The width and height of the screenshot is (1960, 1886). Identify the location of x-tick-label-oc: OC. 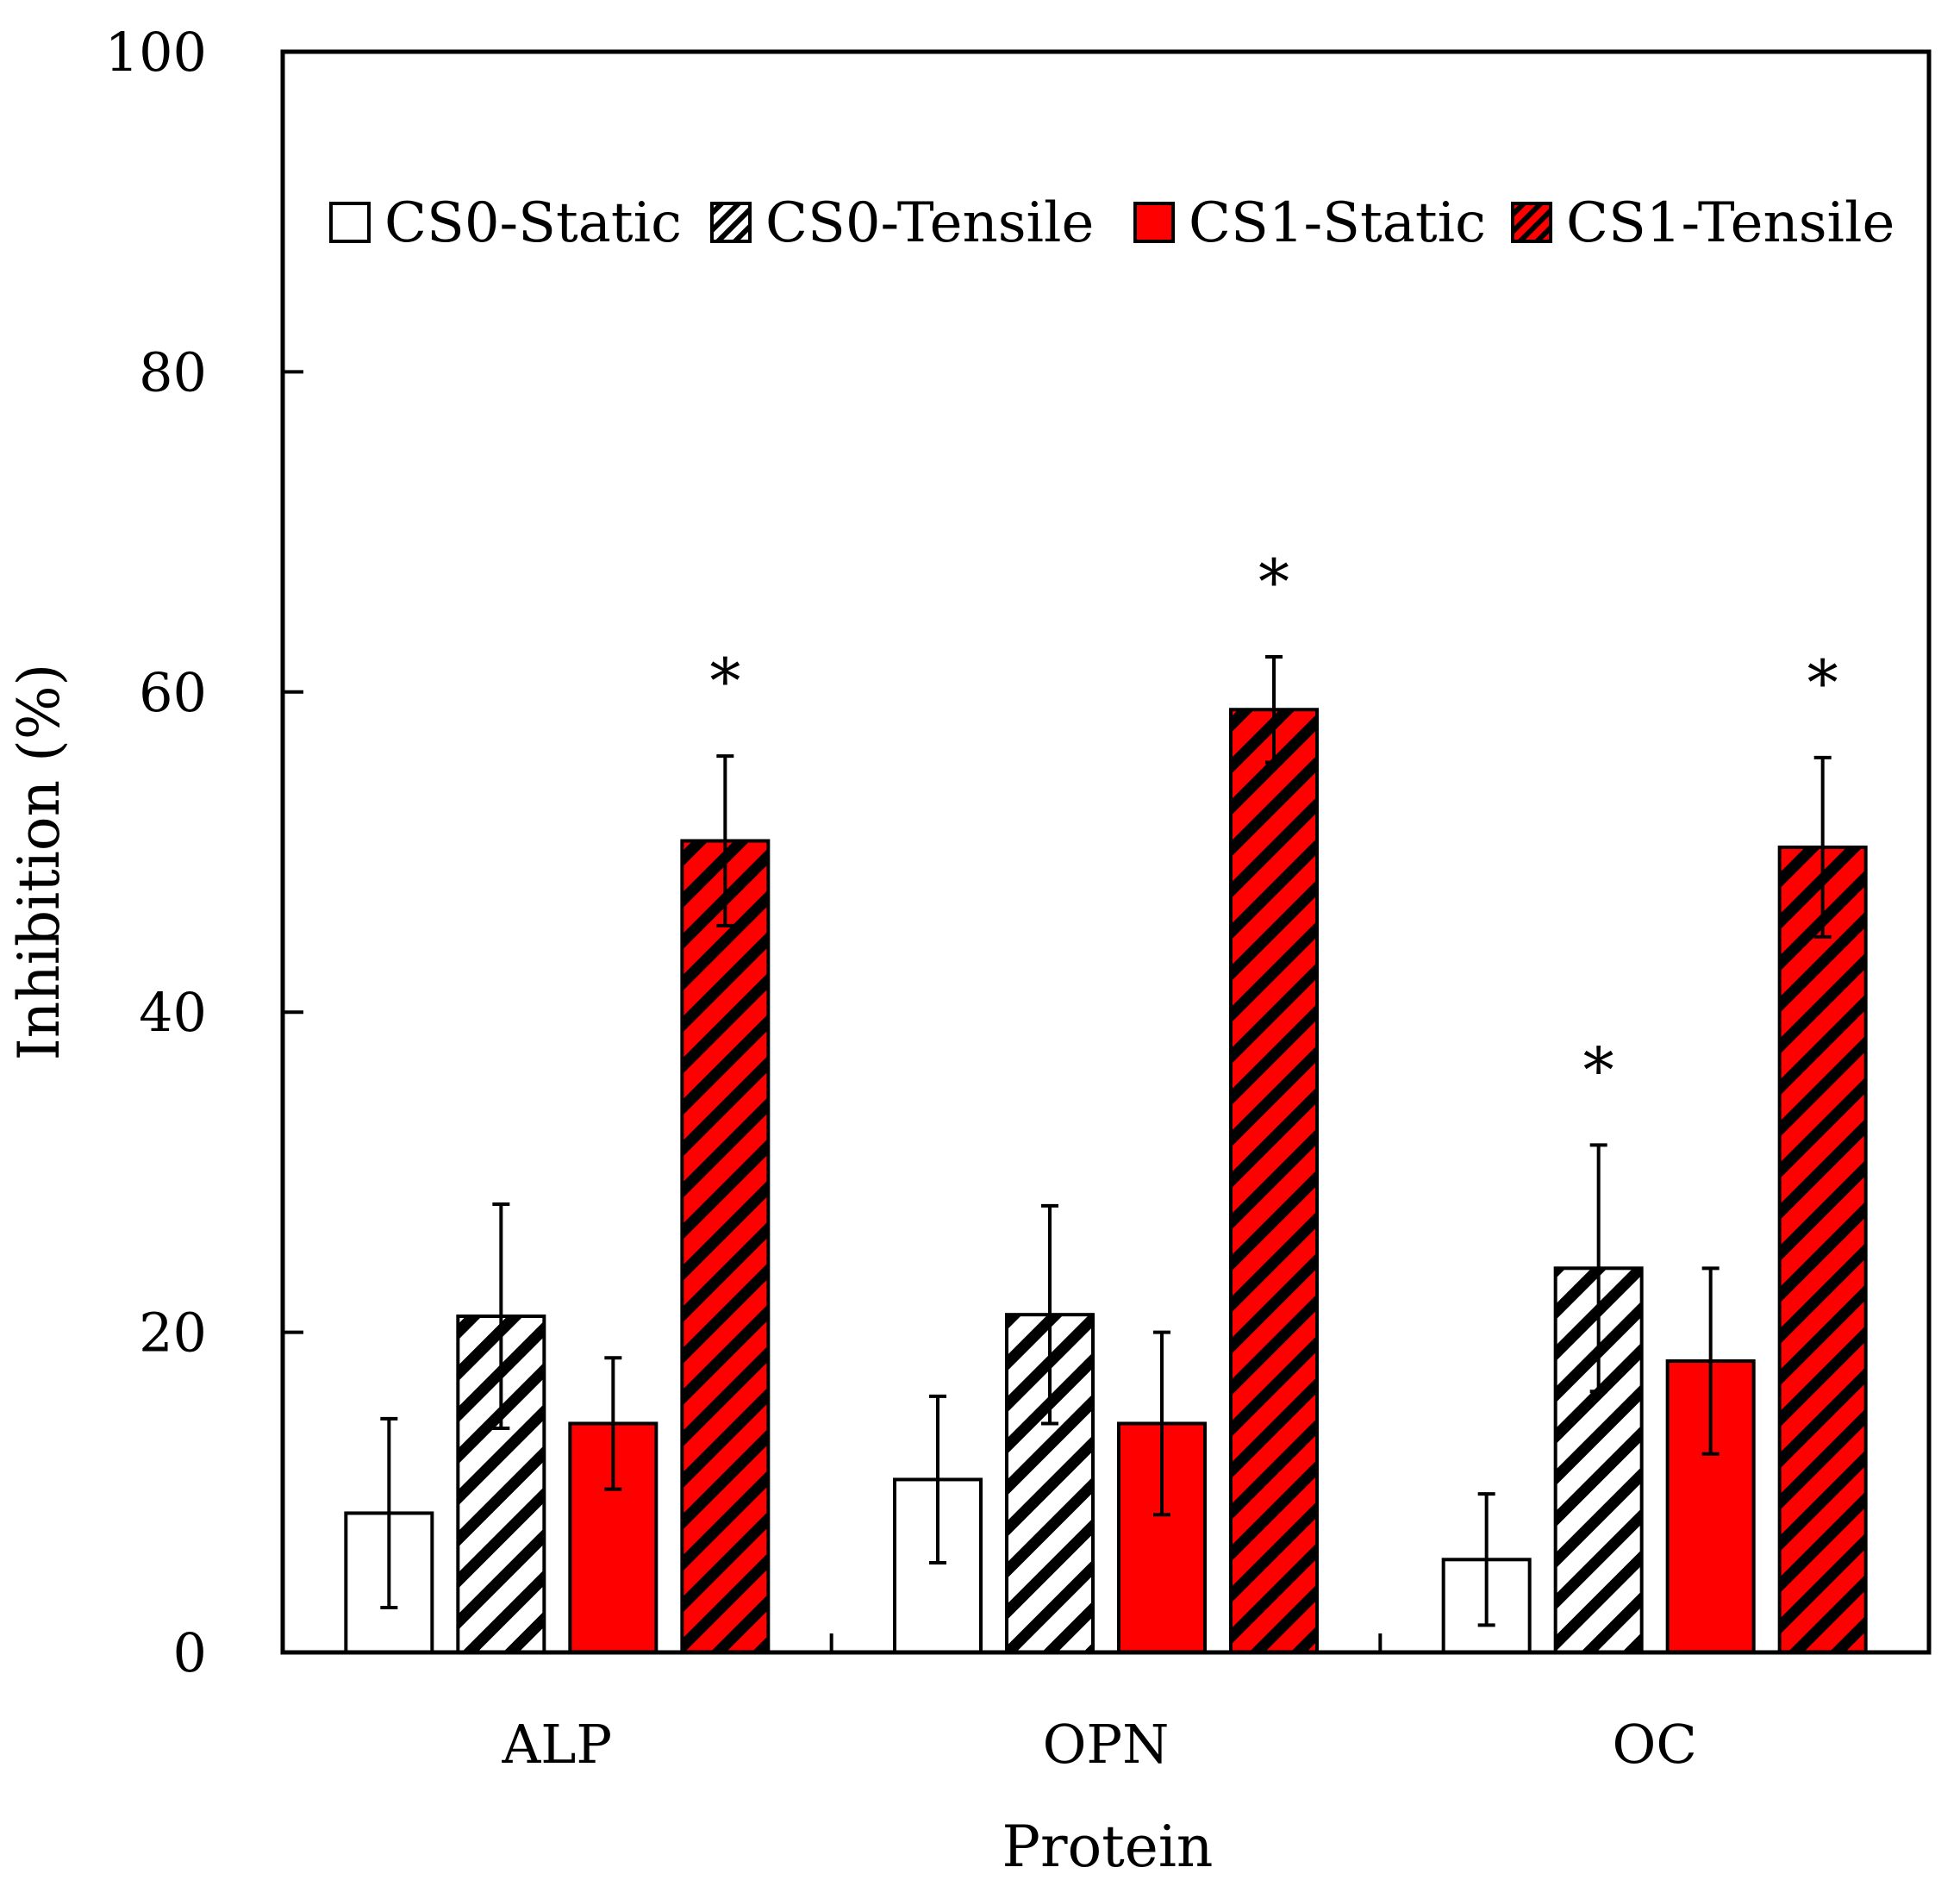
(1655, 1745).